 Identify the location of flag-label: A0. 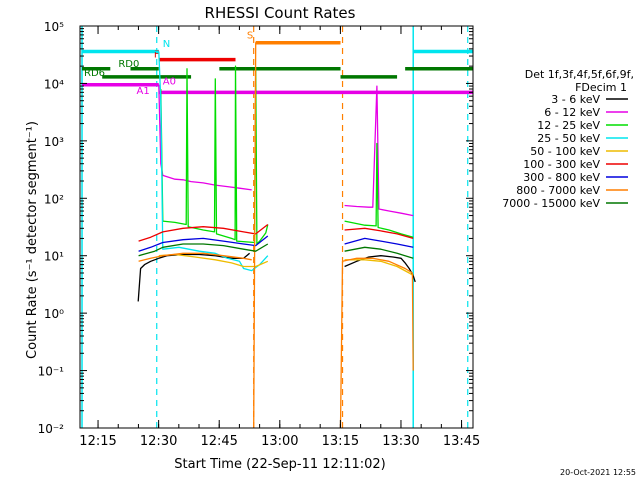
(169, 82).